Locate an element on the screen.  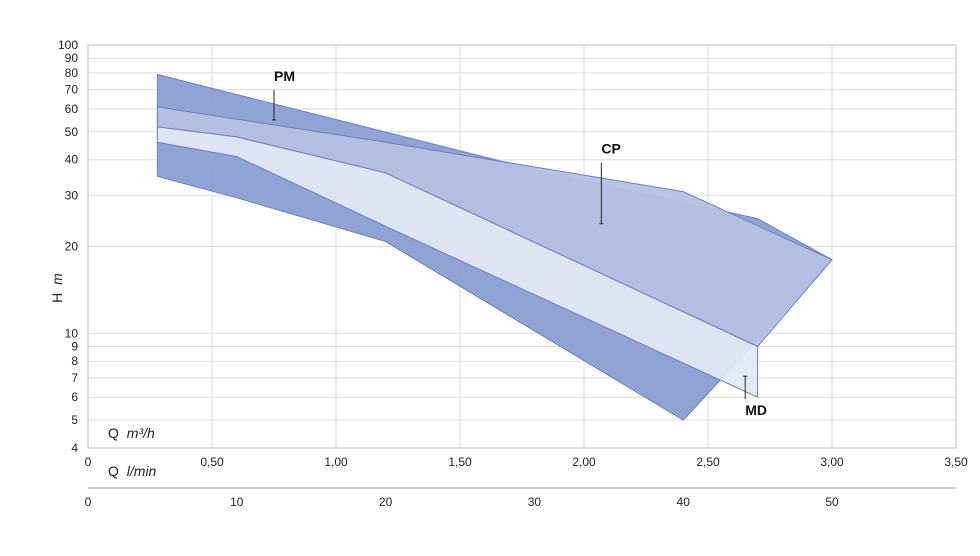
y-tick-70: 70 is located at coordinates (72, 90).